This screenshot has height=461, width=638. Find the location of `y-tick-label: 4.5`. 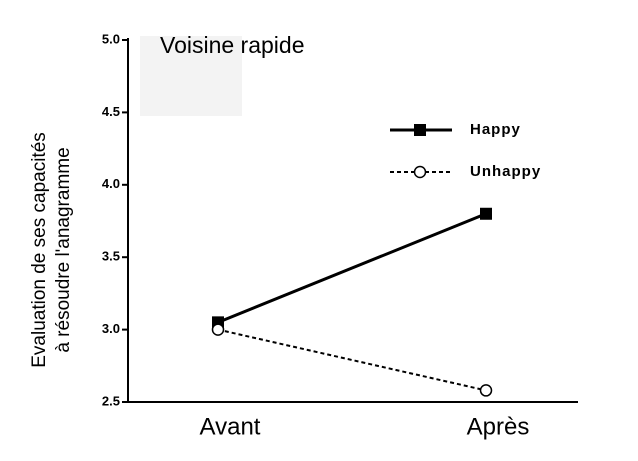

y-tick-label: 4.5 is located at coordinates (111, 111).